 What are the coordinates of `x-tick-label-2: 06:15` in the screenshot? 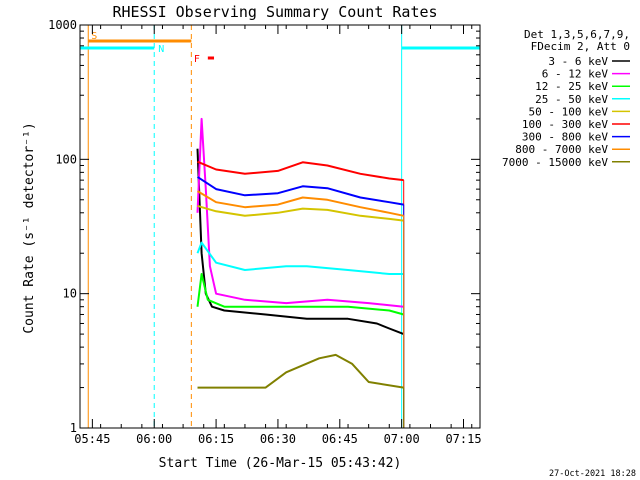 It's located at (216, 439).